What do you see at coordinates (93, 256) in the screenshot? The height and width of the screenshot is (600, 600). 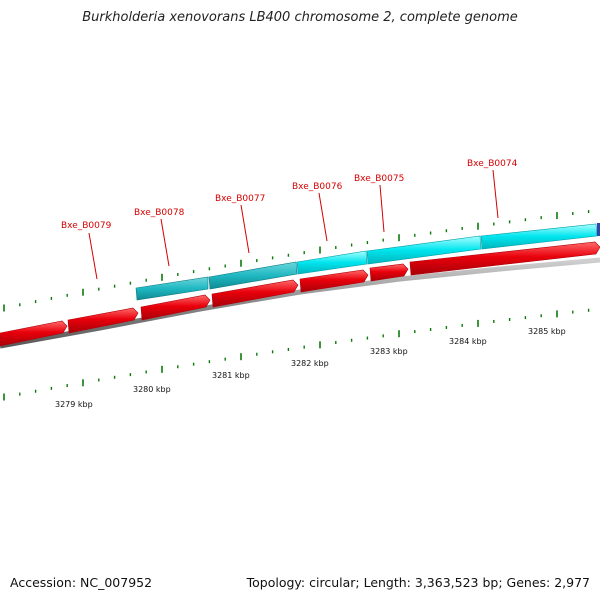 I see `leader-b0079` at bounding box center [93, 256].